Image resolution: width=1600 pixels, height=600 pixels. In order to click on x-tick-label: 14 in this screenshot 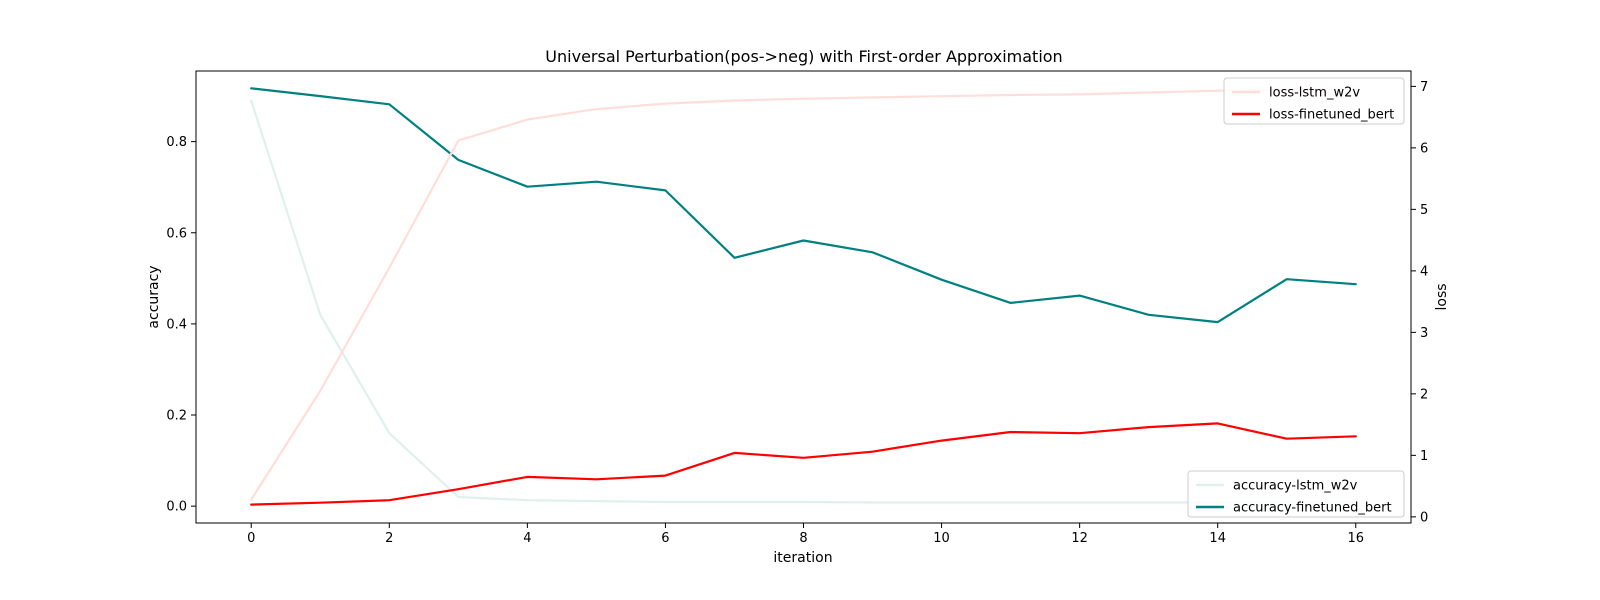, I will do `click(1217, 538)`.